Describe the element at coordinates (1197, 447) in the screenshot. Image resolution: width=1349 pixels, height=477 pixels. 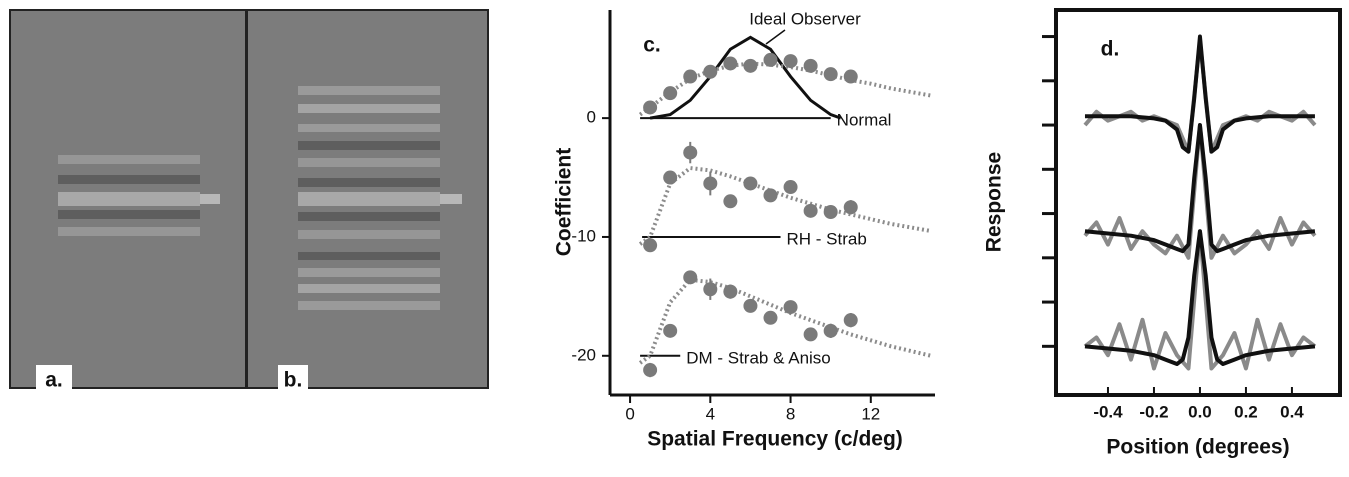
I see `x-axis-label: Position (degrees)` at that location.